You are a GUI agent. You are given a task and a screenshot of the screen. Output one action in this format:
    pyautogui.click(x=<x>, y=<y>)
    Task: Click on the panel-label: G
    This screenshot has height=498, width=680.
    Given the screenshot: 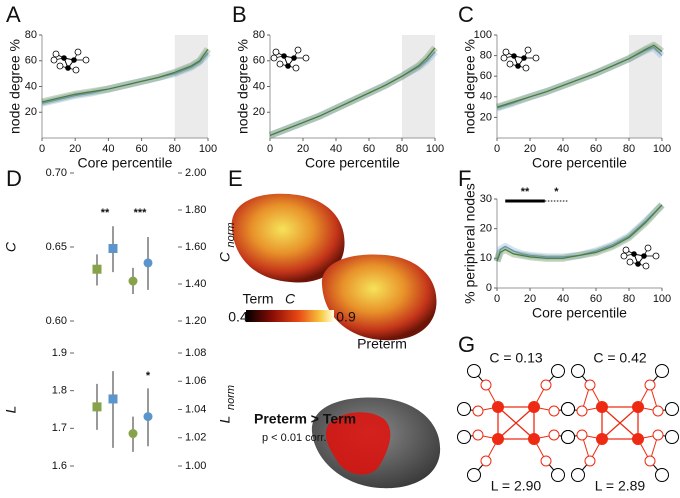 What is the action you would take?
    pyautogui.click(x=466, y=344)
    